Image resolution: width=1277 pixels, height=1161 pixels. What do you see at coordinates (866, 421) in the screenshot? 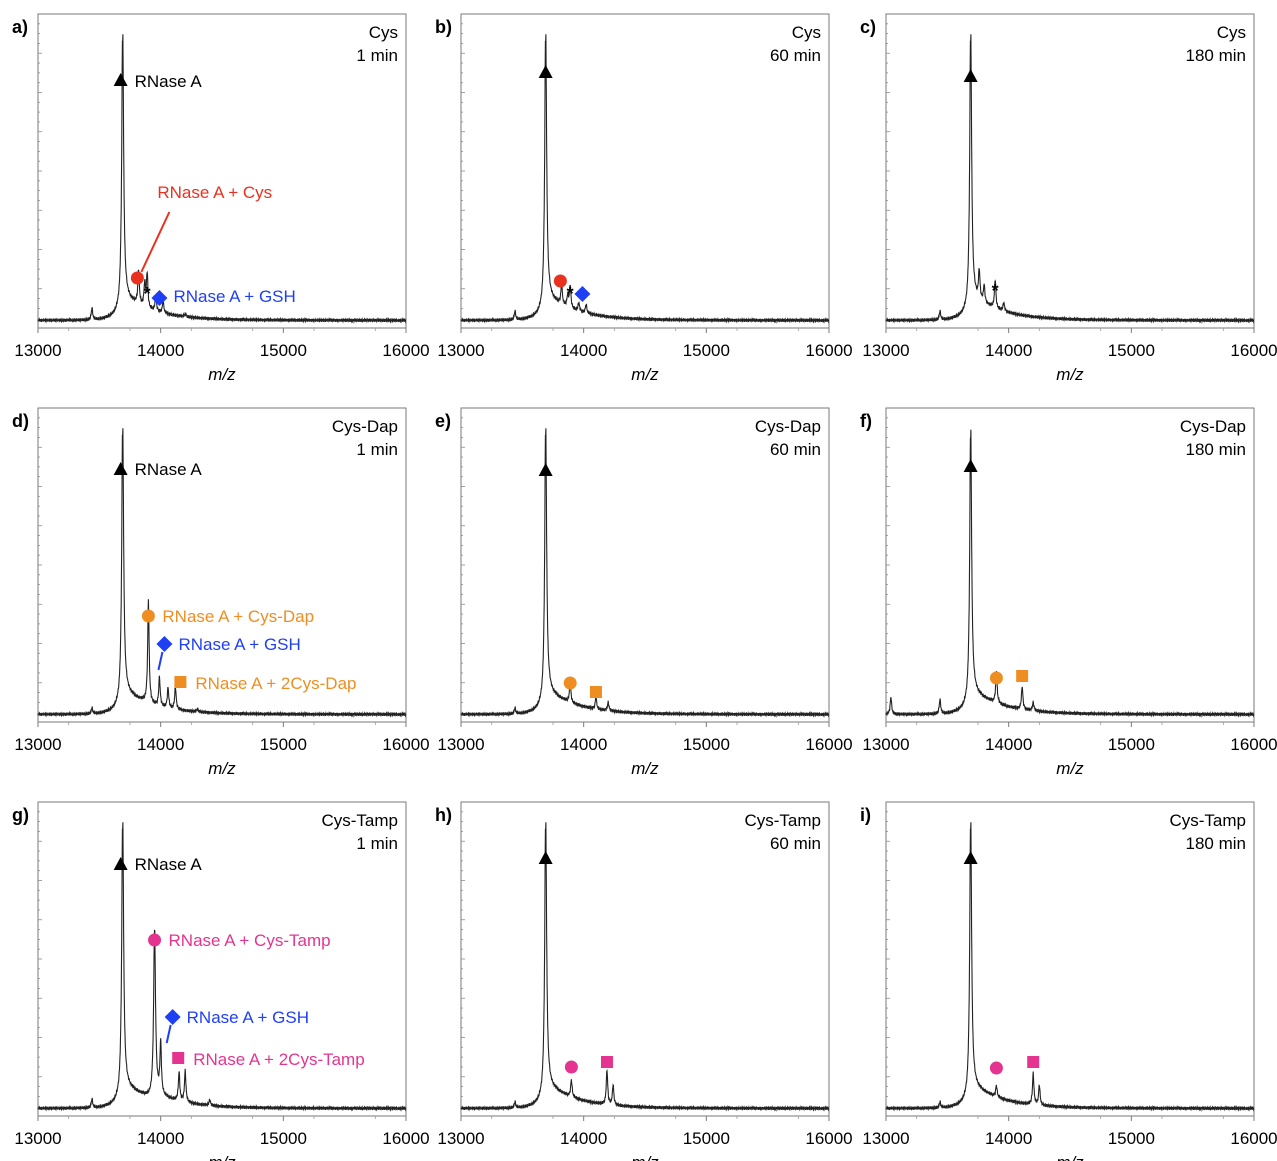
I see `panel-label: f)` at bounding box center [866, 421].